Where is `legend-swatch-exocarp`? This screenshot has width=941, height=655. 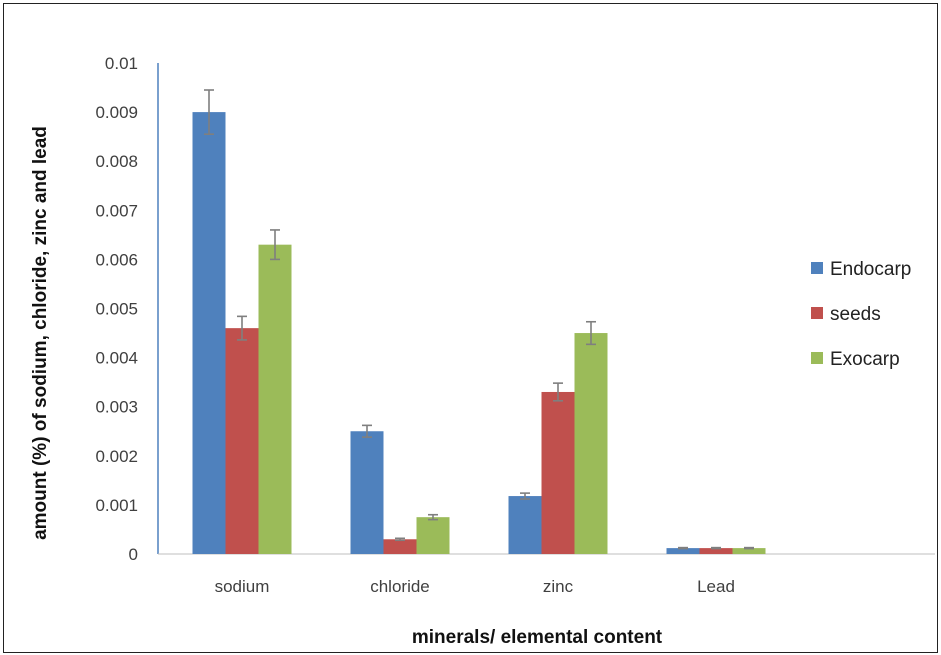
legend-swatch-exocarp is located at coordinates (817, 358).